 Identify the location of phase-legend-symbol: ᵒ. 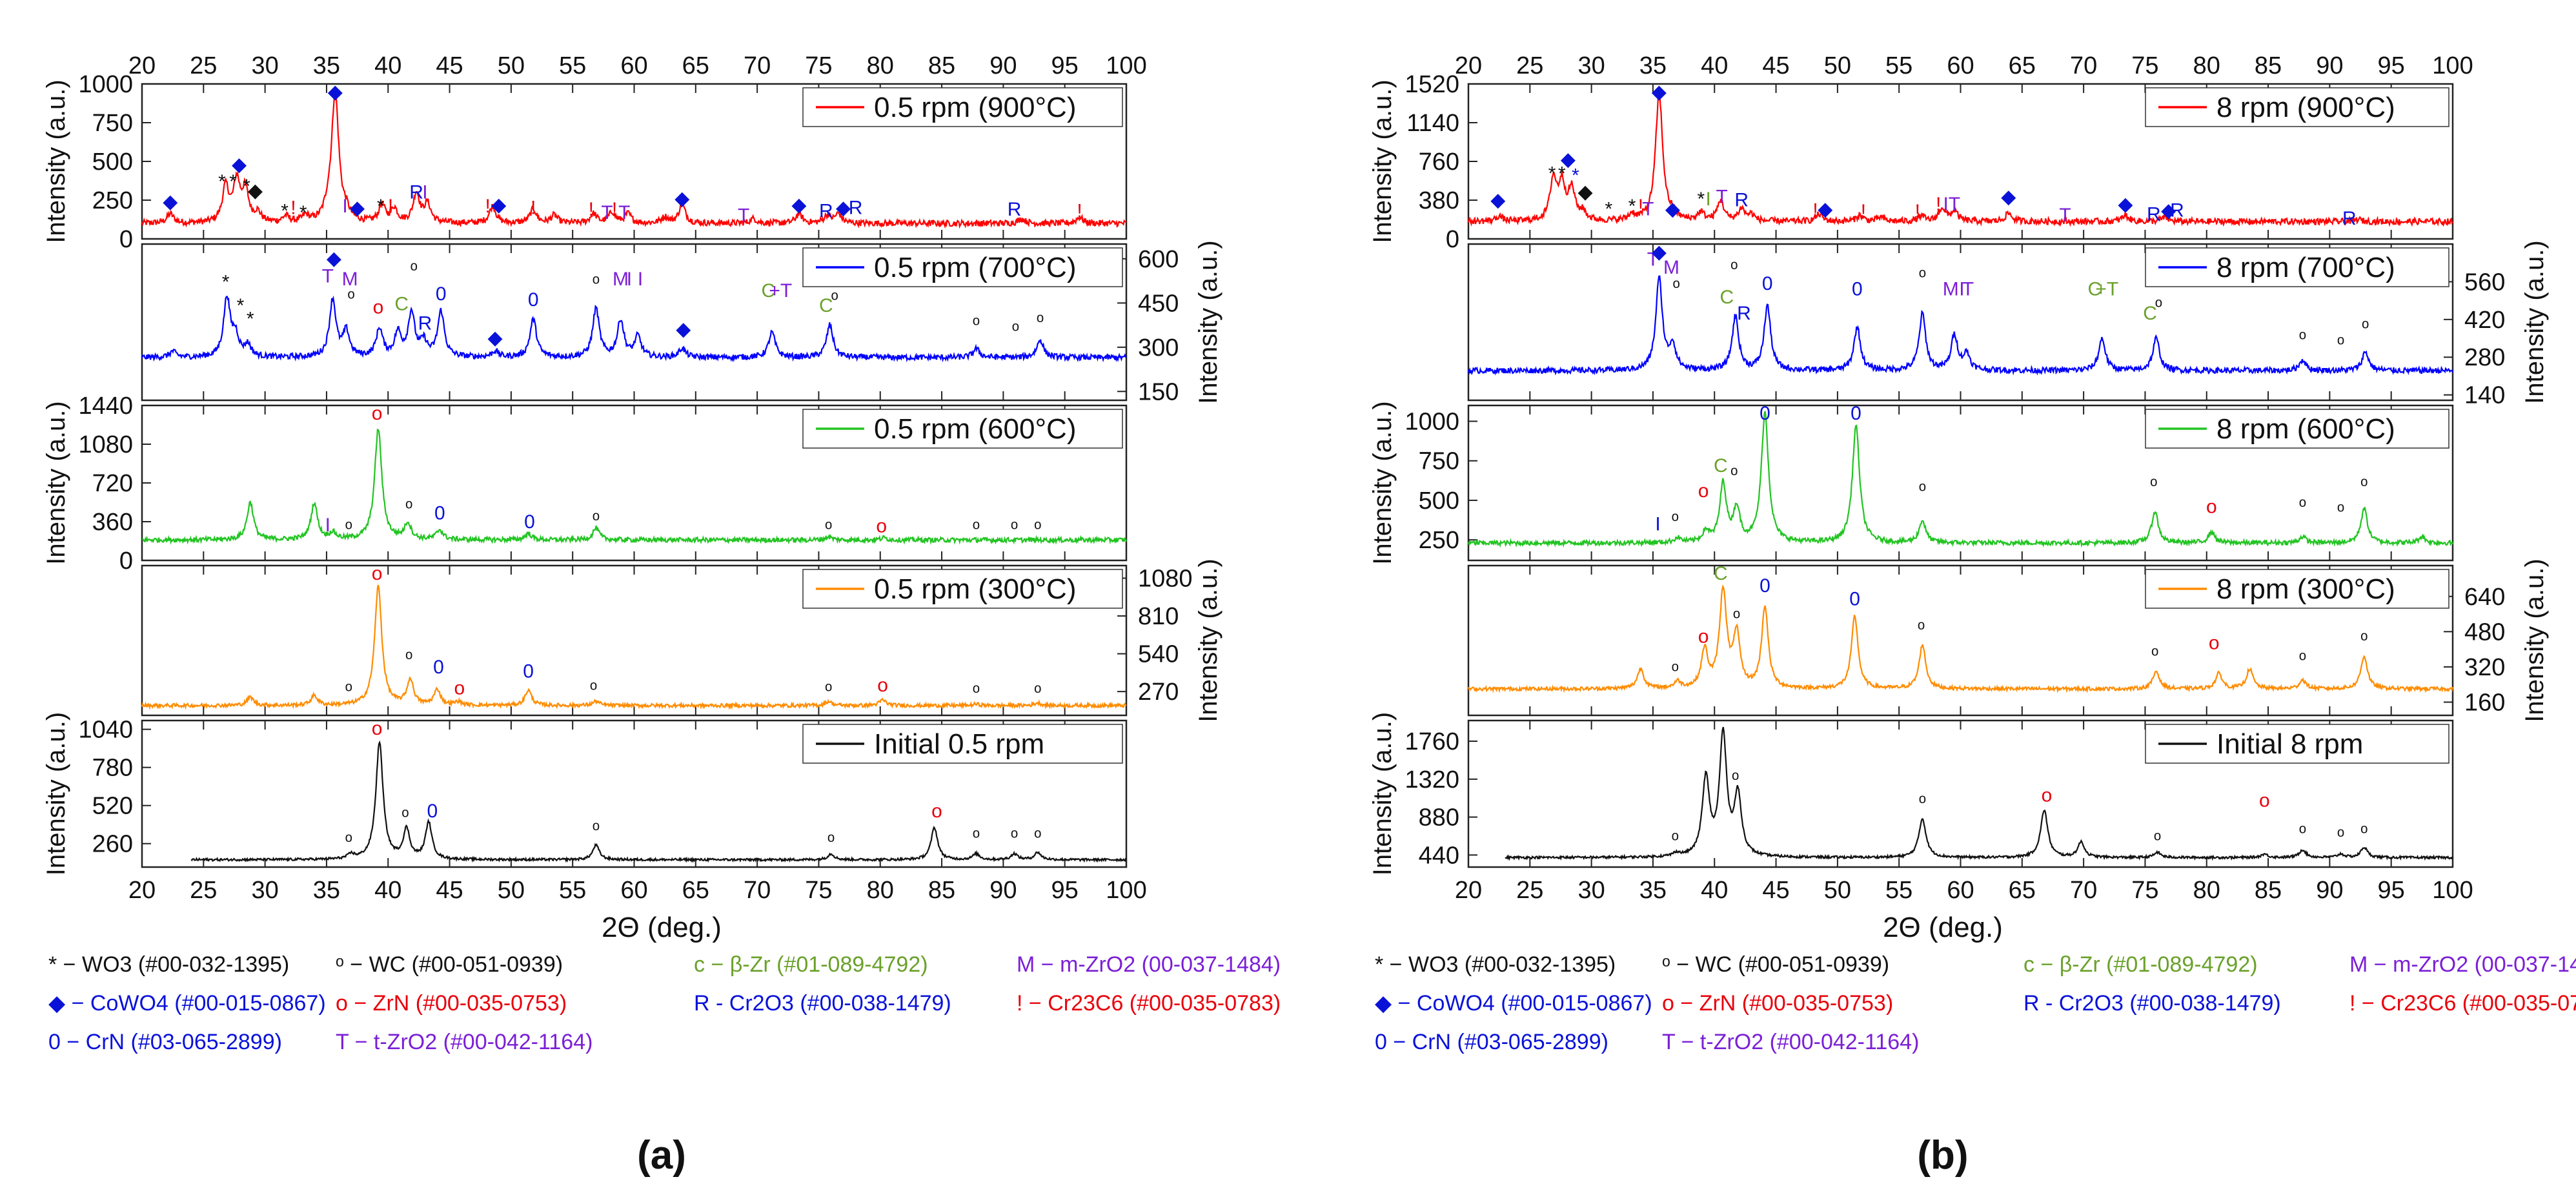
(340, 965).